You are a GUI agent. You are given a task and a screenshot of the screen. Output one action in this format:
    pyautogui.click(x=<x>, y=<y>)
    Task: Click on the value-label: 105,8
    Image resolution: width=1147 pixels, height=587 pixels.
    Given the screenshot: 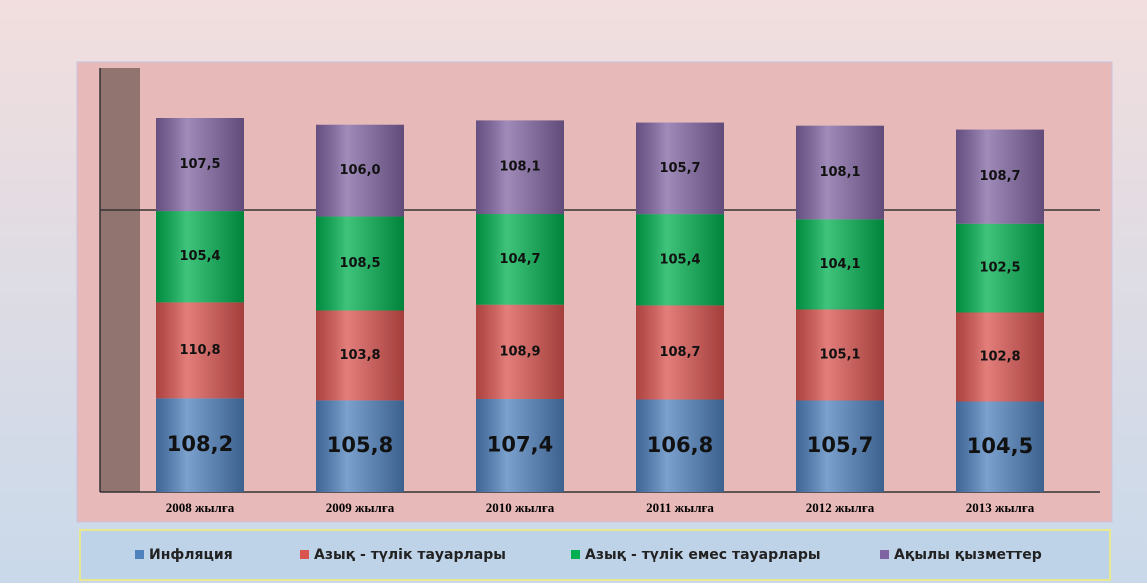 What is the action you would take?
    pyautogui.click(x=360, y=445)
    